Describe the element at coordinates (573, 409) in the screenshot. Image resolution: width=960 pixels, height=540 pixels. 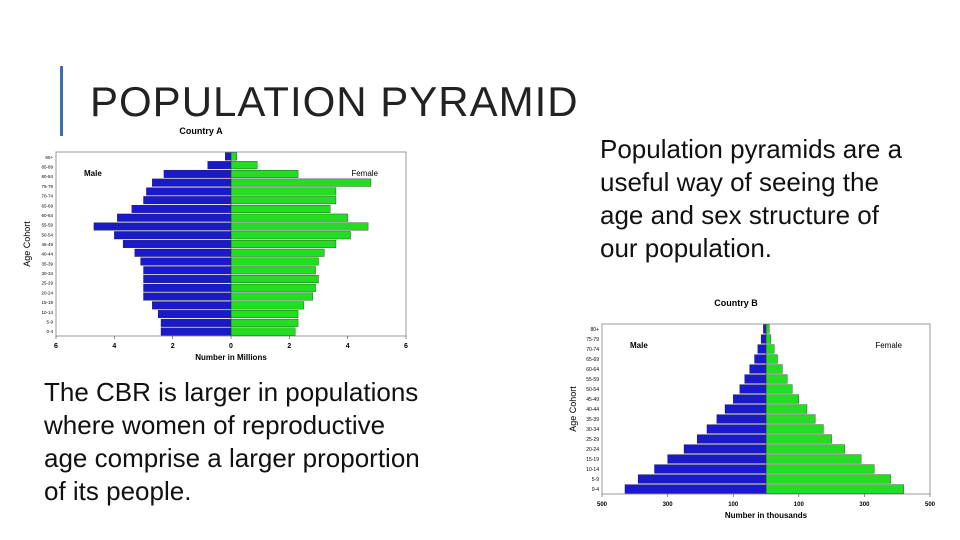
I see `y-axis-label: Age Cohort` at that location.